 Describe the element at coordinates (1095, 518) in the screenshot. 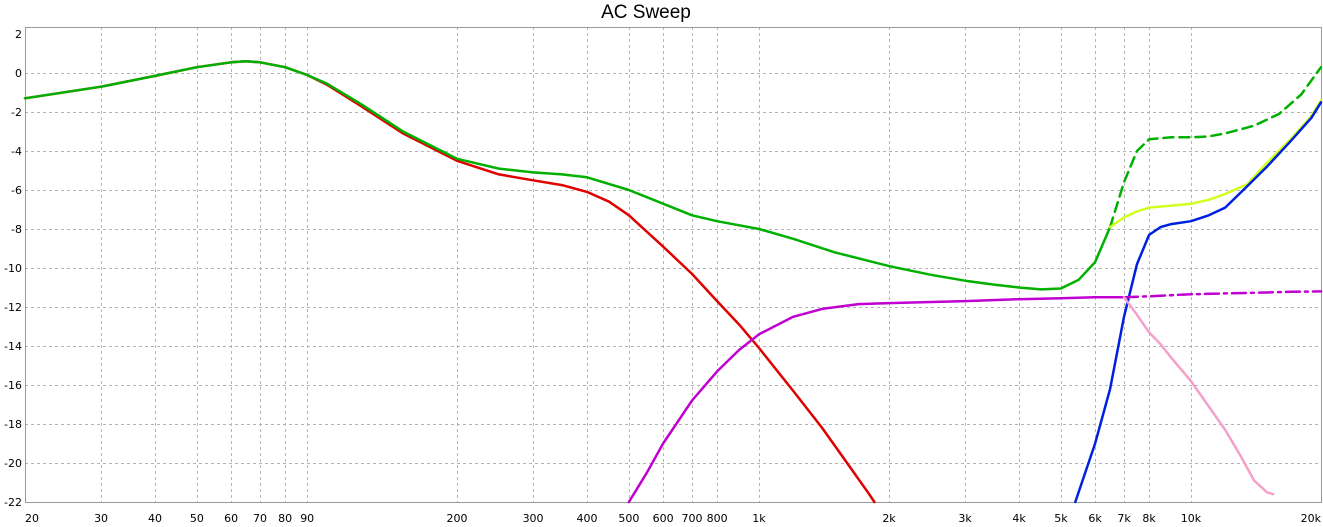

I see `x-tick-label: 6k` at that location.